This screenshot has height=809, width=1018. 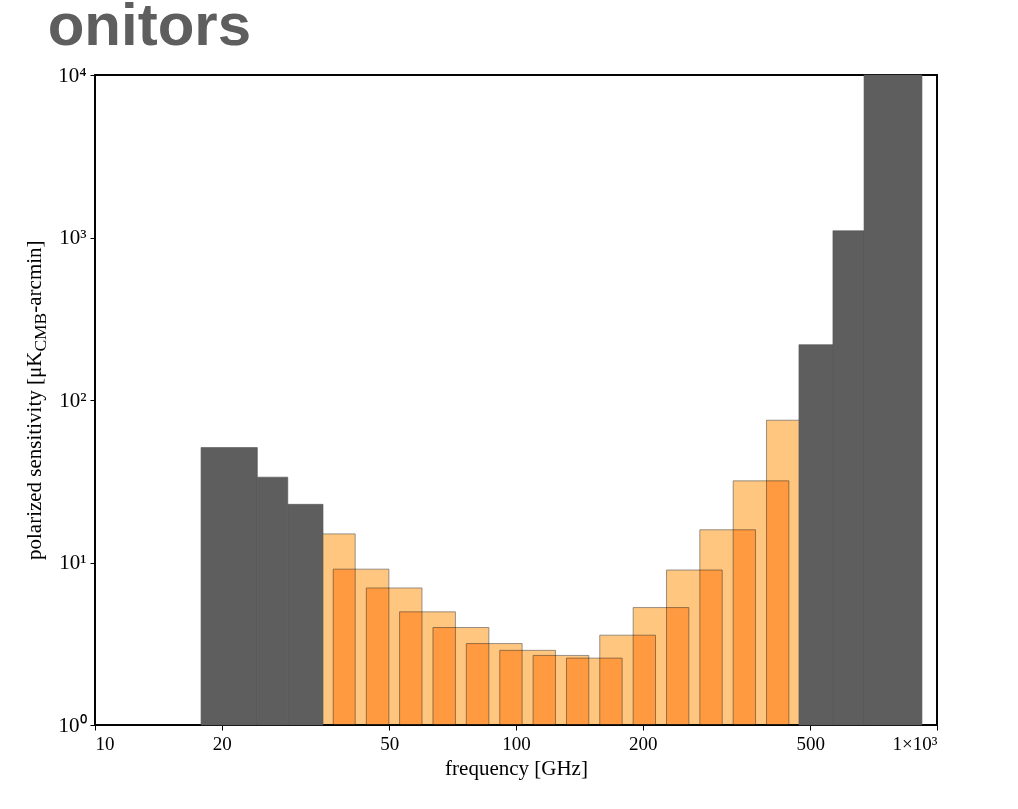 I want to click on y-tick-label: 10¹, so click(x=73, y=562).